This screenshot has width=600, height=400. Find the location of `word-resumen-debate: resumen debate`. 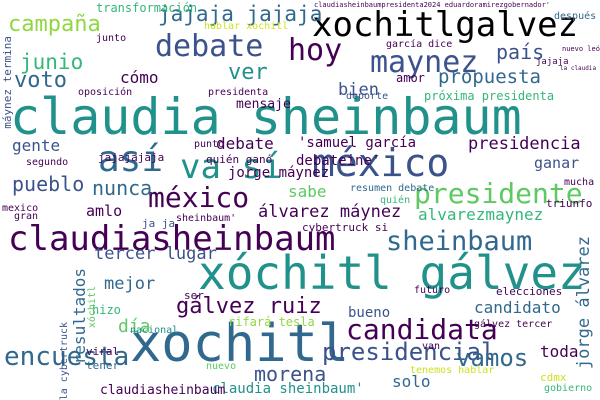

word-resumen-debate: resumen debate is located at coordinates (392, 188).